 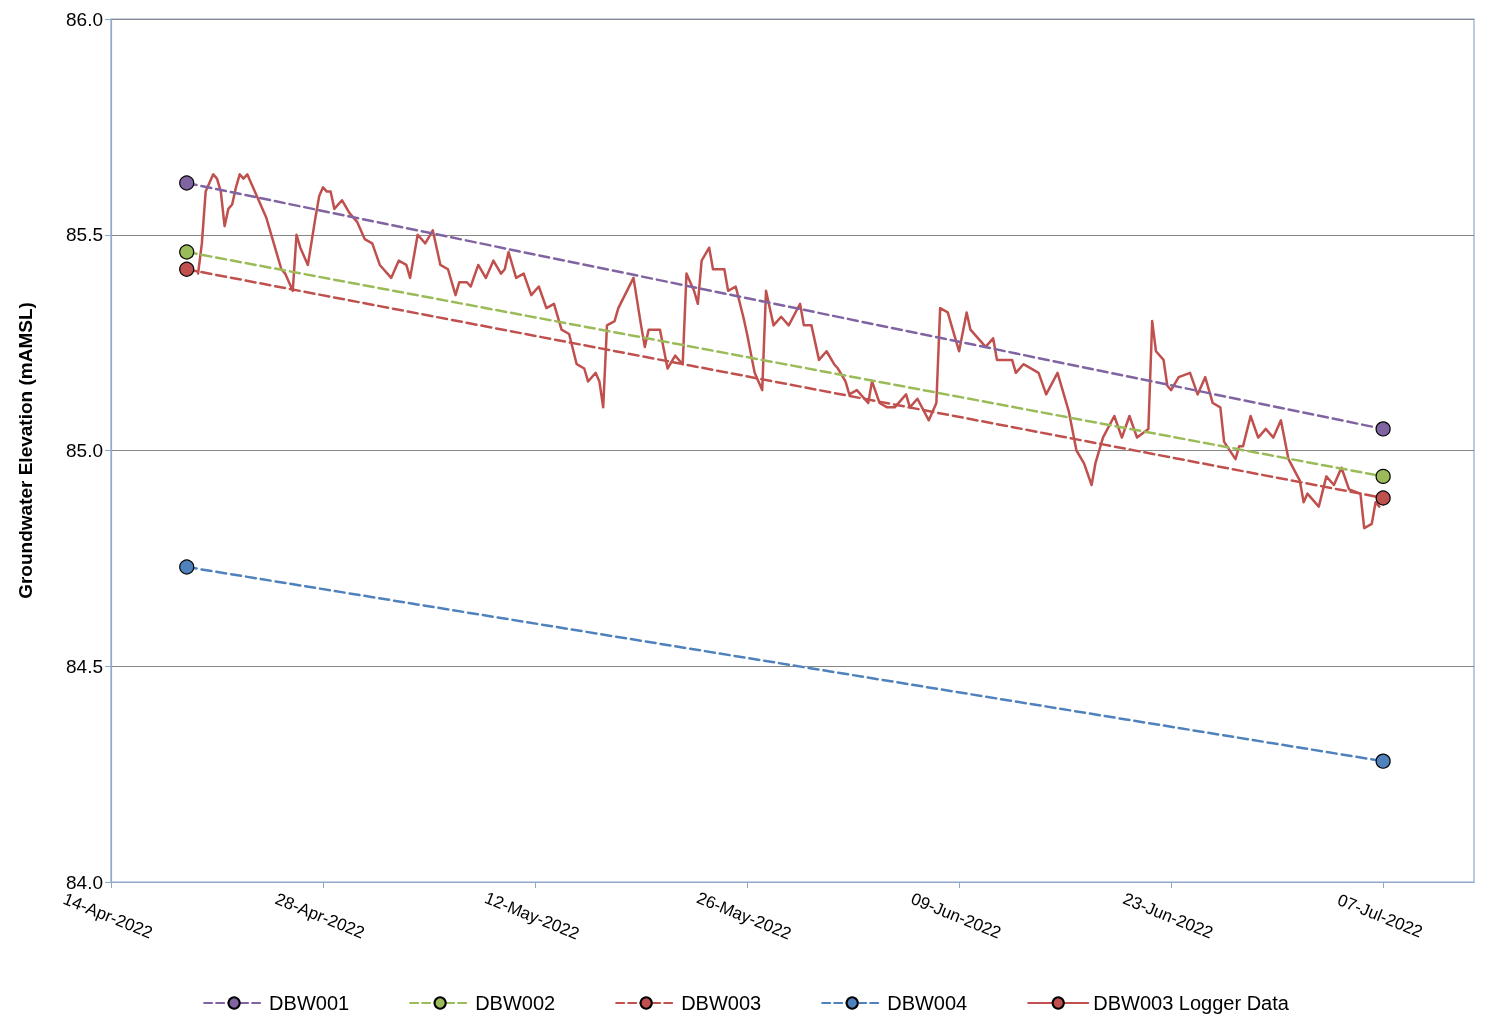 I want to click on legend-label: DBW003, so click(x=721, y=1003).